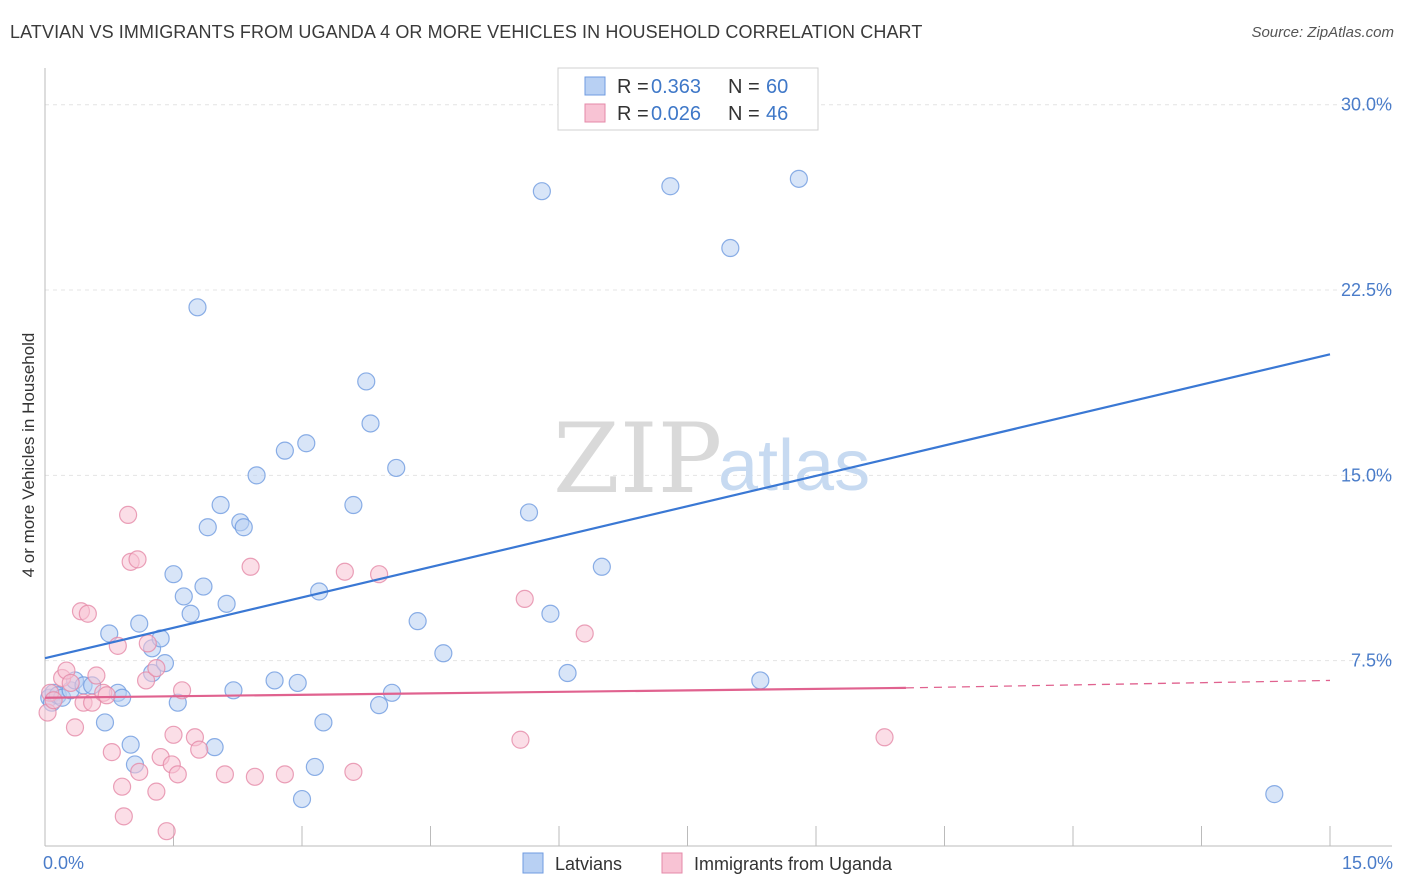 The height and width of the screenshot is (892, 1406). What do you see at coordinates (475, 692) in the screenshot?
I see `uganda-trend-line` at bounding box center [475, 692].